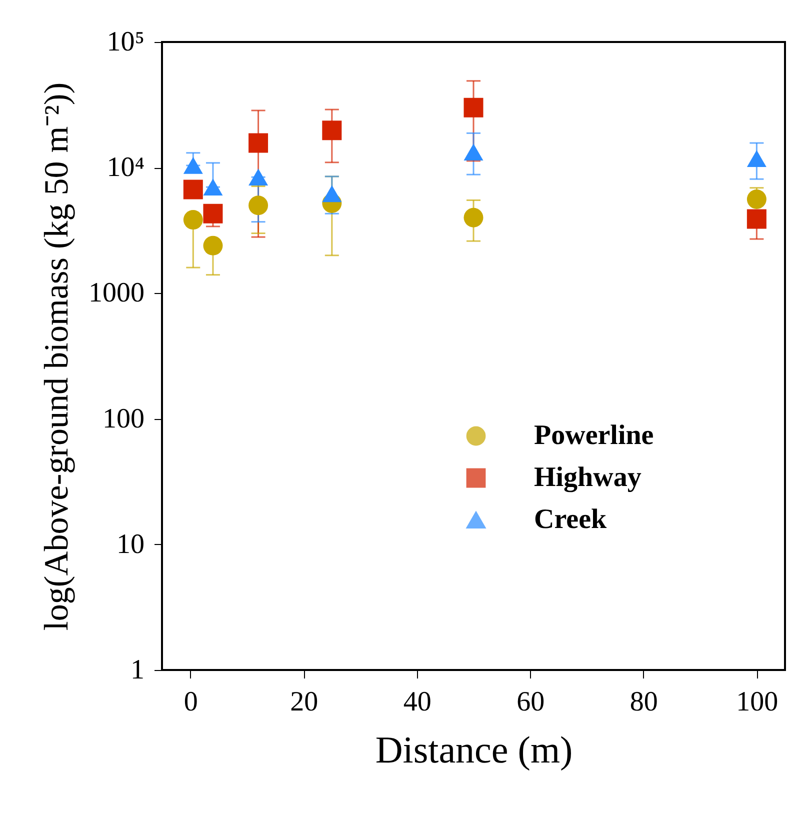  Describe the element at coordinates (191, 702) in the screenshot. I see `x-tick-label: 0` at that location.